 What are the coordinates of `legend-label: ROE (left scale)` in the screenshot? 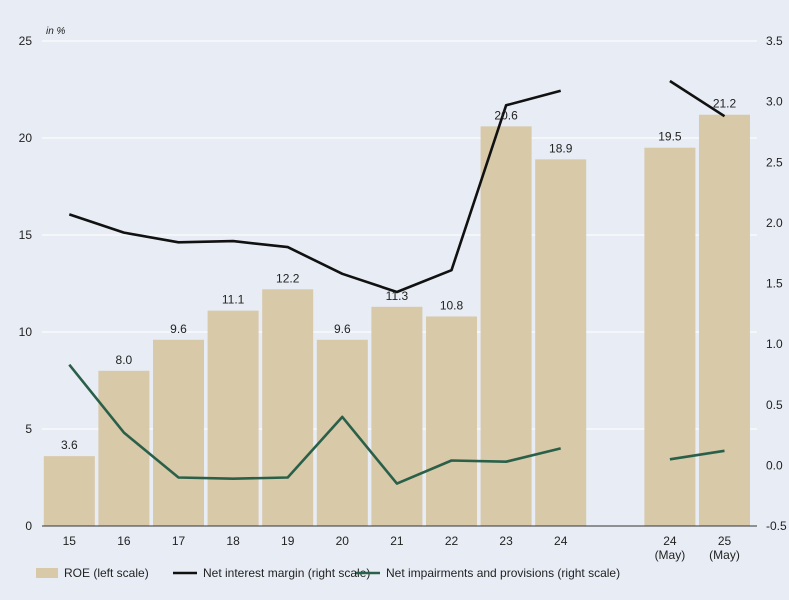 It's located at (106, 573).